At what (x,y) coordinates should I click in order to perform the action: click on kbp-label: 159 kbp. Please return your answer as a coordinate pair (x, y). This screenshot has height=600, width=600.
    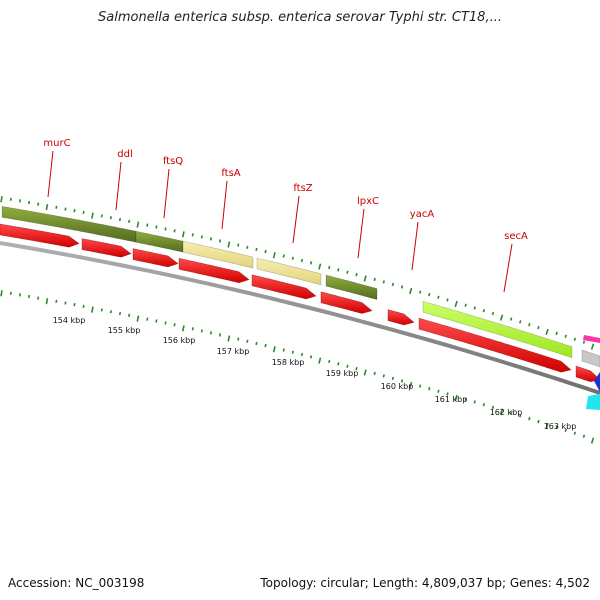
    Looking at the image, I should click on (342, 373).